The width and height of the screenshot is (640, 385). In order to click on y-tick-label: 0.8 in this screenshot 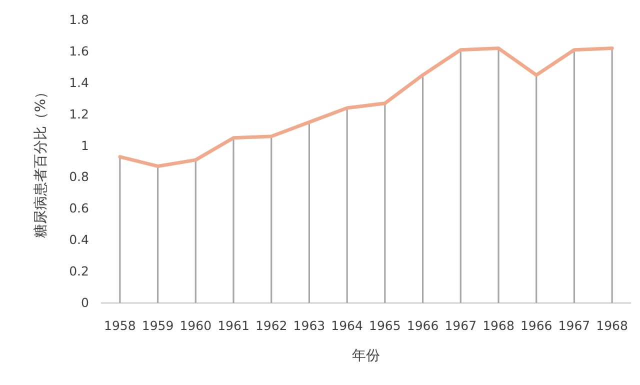, I will do `click(79, 176)`.